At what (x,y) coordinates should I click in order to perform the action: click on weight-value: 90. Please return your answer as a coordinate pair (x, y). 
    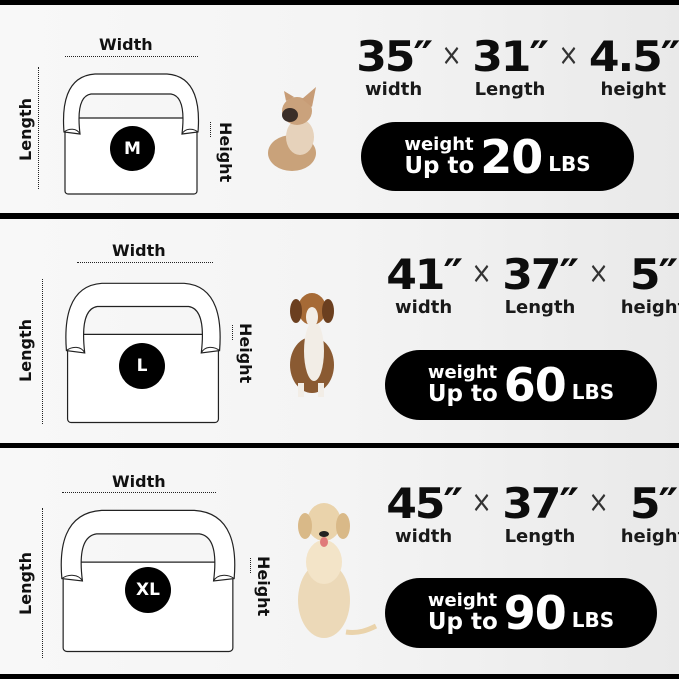
    Looking at the image, I should click on (535, 613).